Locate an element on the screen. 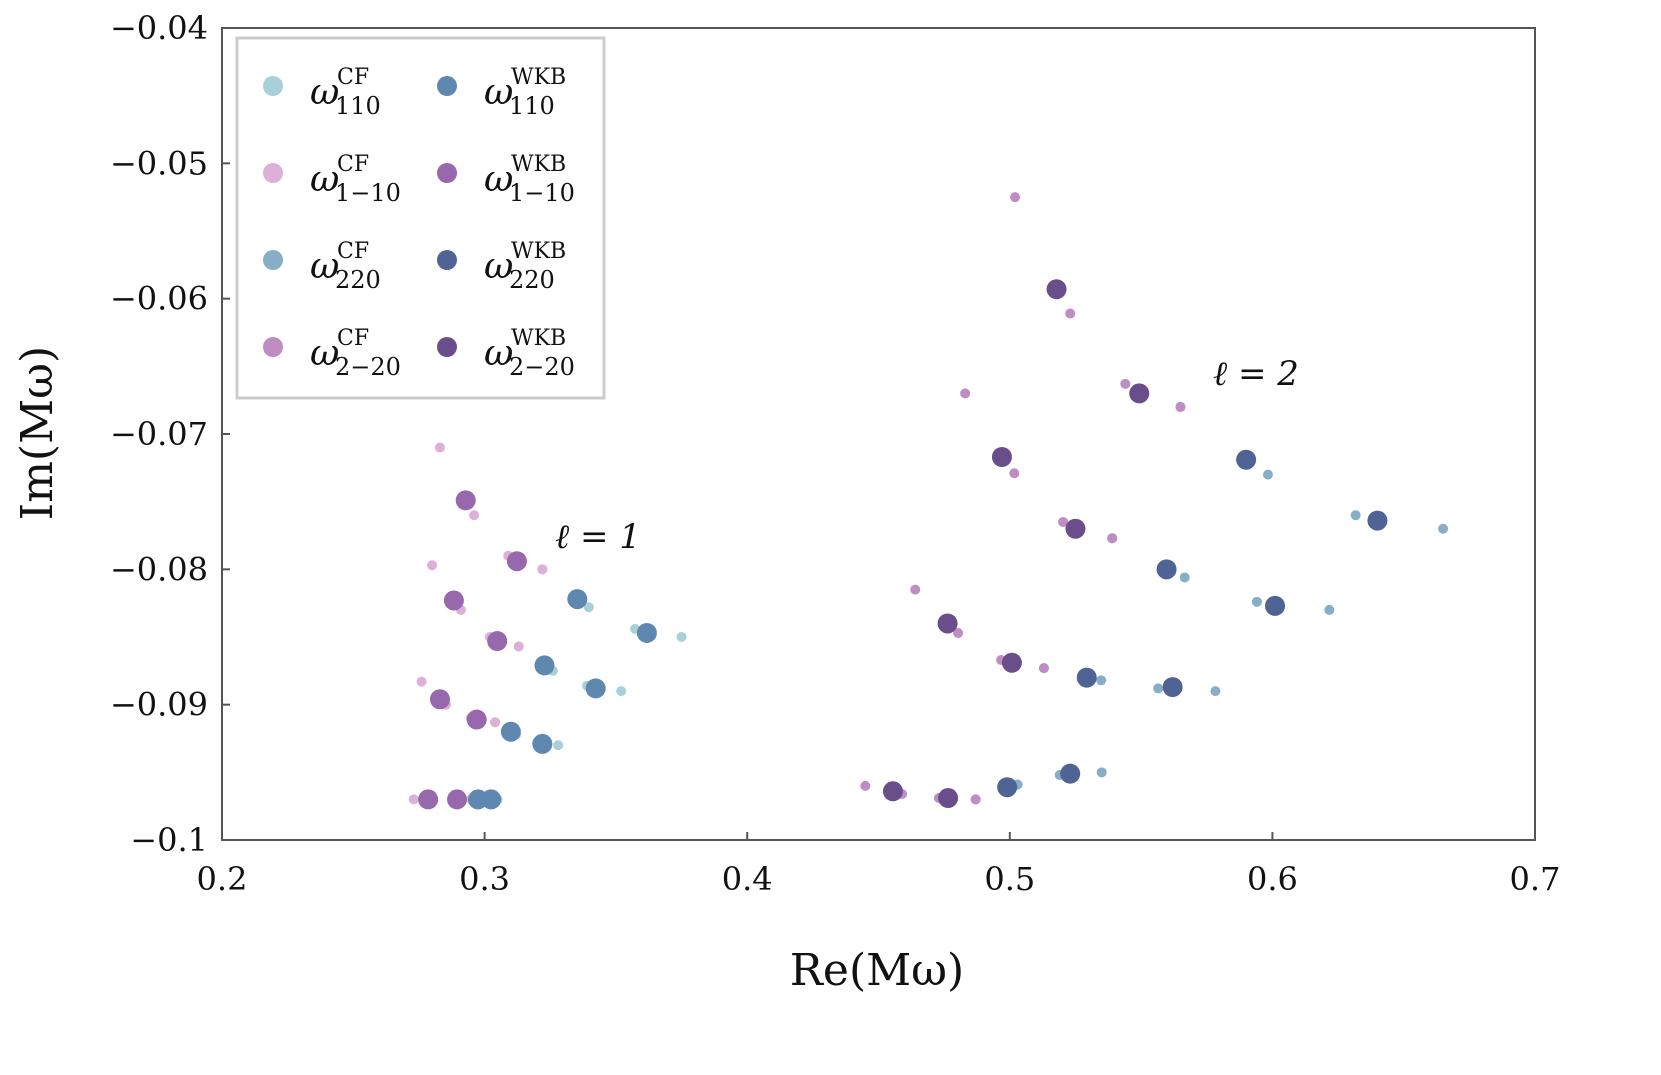 The height and width of the screenshot is (1075, 1661). x-tick-label: 0.6 is located at coordinates (1272, 879).